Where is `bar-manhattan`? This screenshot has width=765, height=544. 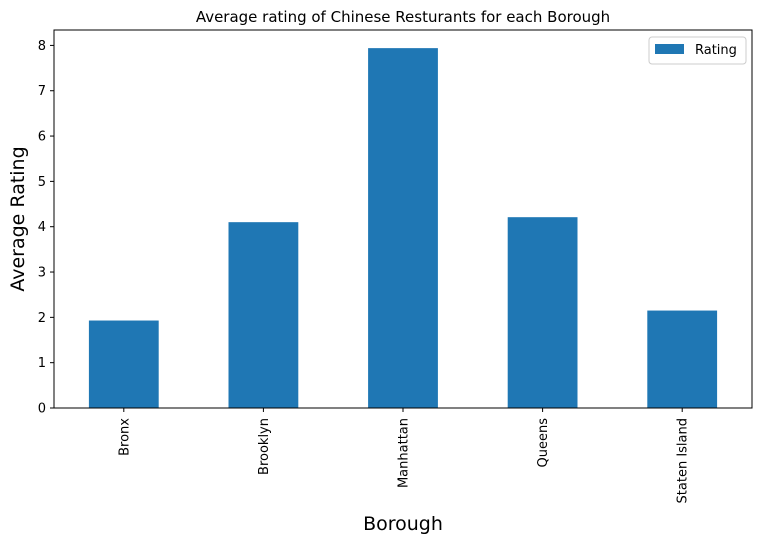
bar-manhattan is located at coordinates (403, 228).